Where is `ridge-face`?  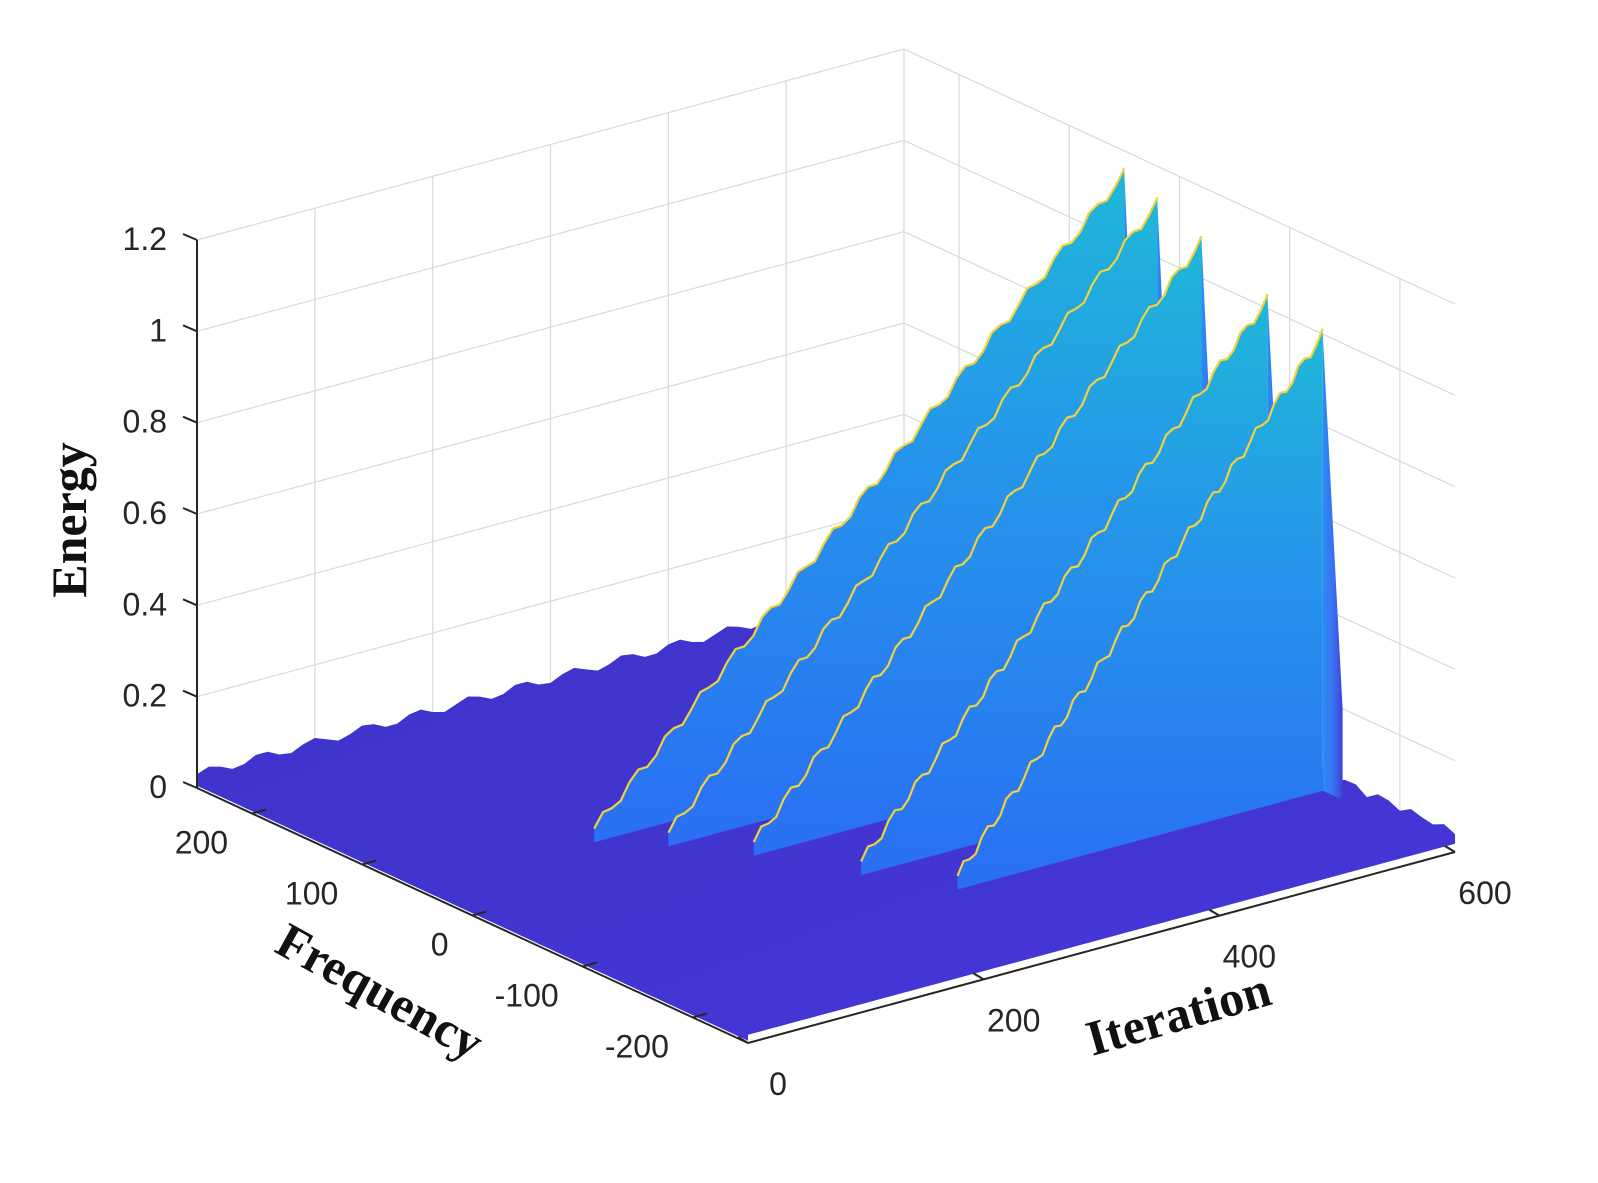 ridge-face is located at coordinates (1140, 609).